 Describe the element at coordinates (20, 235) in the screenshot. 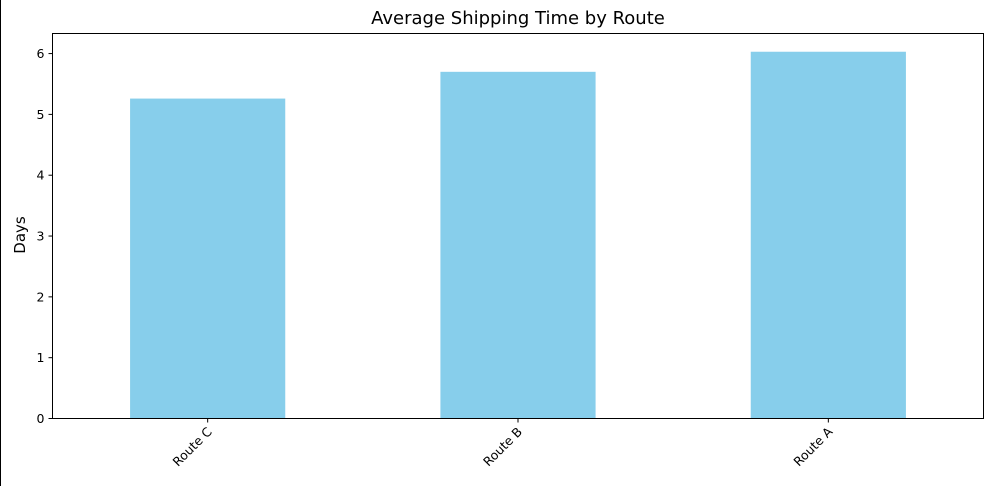

I see `y-axis-label: Days` at that location.